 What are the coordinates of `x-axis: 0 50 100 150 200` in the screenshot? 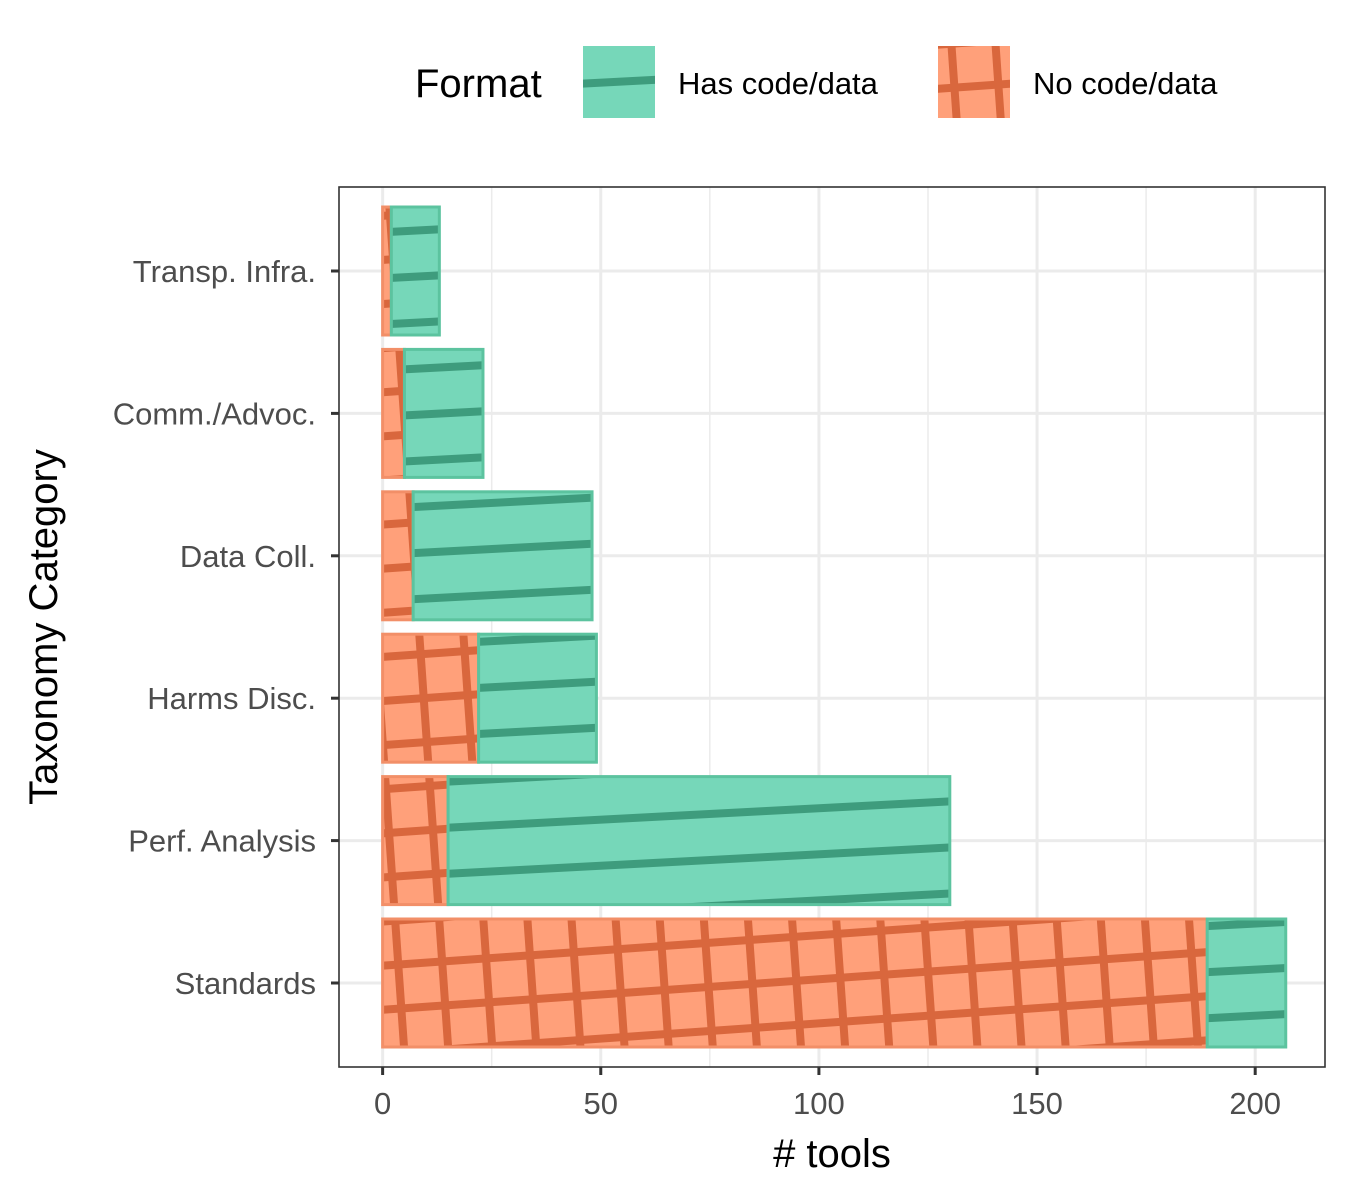 It's located at (827, 1094).